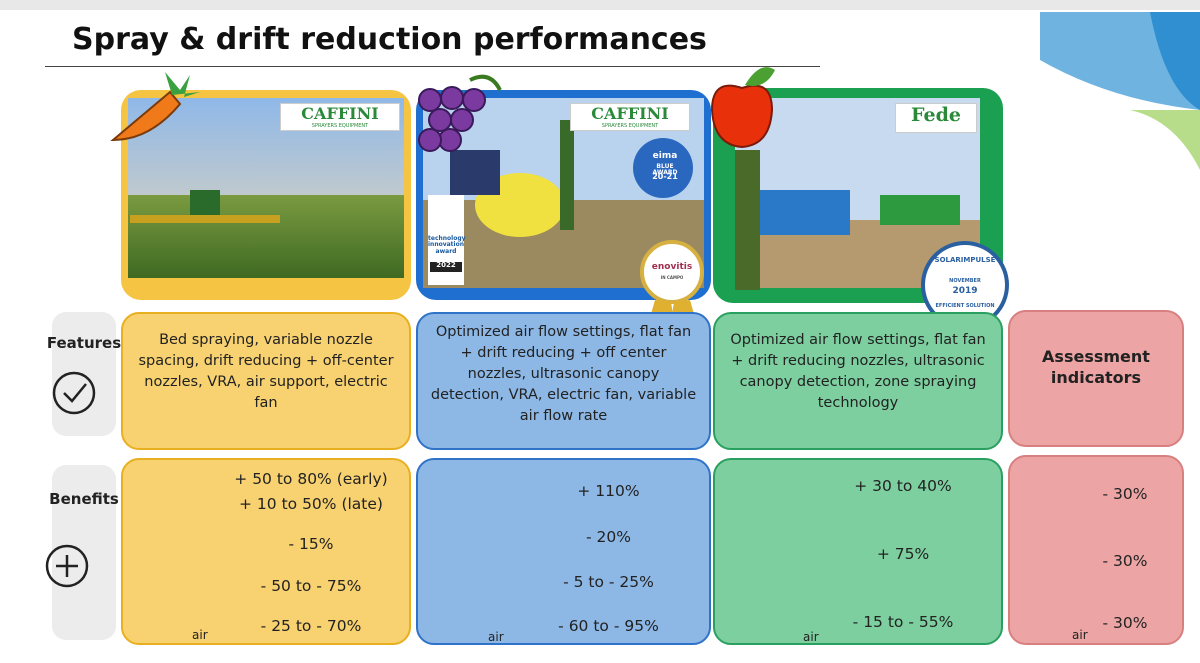  What do you see at coordinates (447, 245) in the screenshot?
I see `badge-text: technology innovation award` at bounding box center [447, 245].